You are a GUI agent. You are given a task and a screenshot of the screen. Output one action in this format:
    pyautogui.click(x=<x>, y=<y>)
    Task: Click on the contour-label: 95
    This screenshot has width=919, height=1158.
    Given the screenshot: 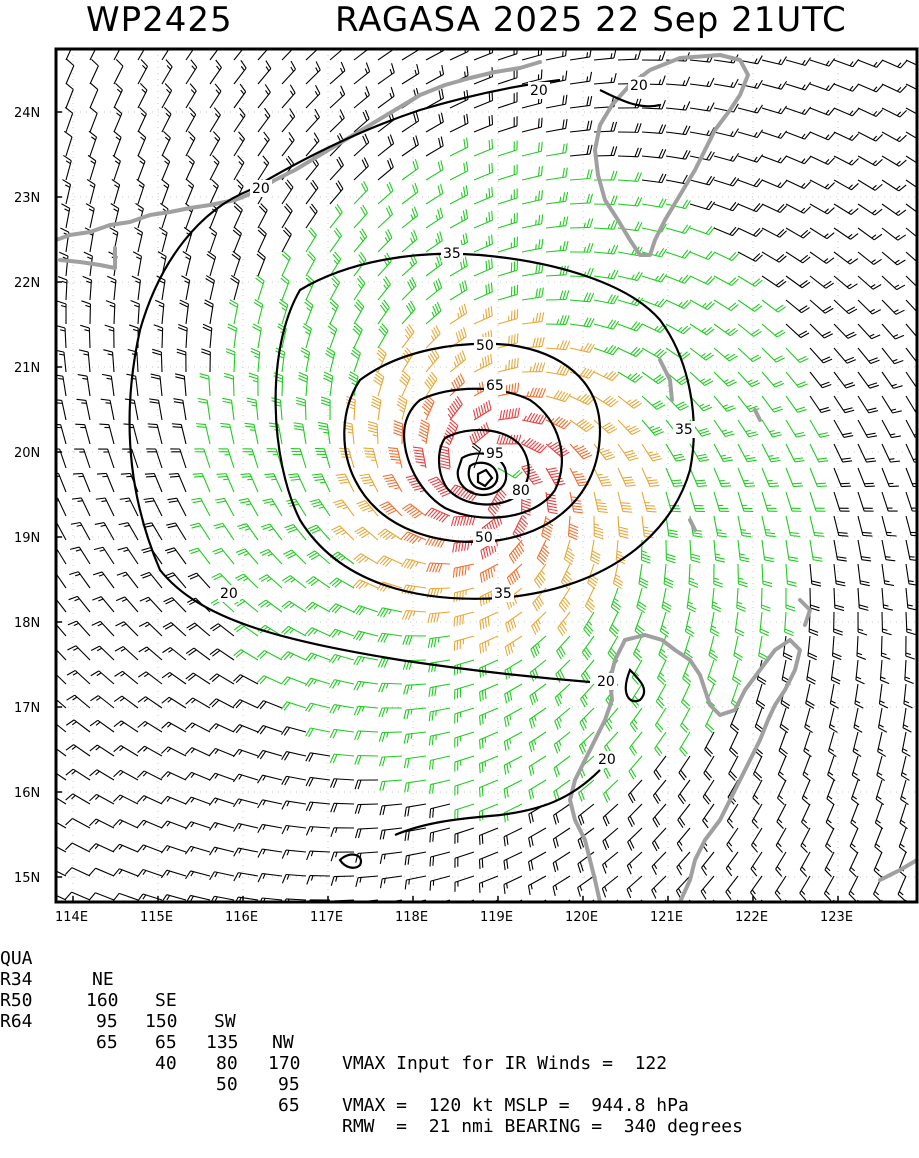 What is the action you would take?
    pyautogui.click(x=495, y=454)
    